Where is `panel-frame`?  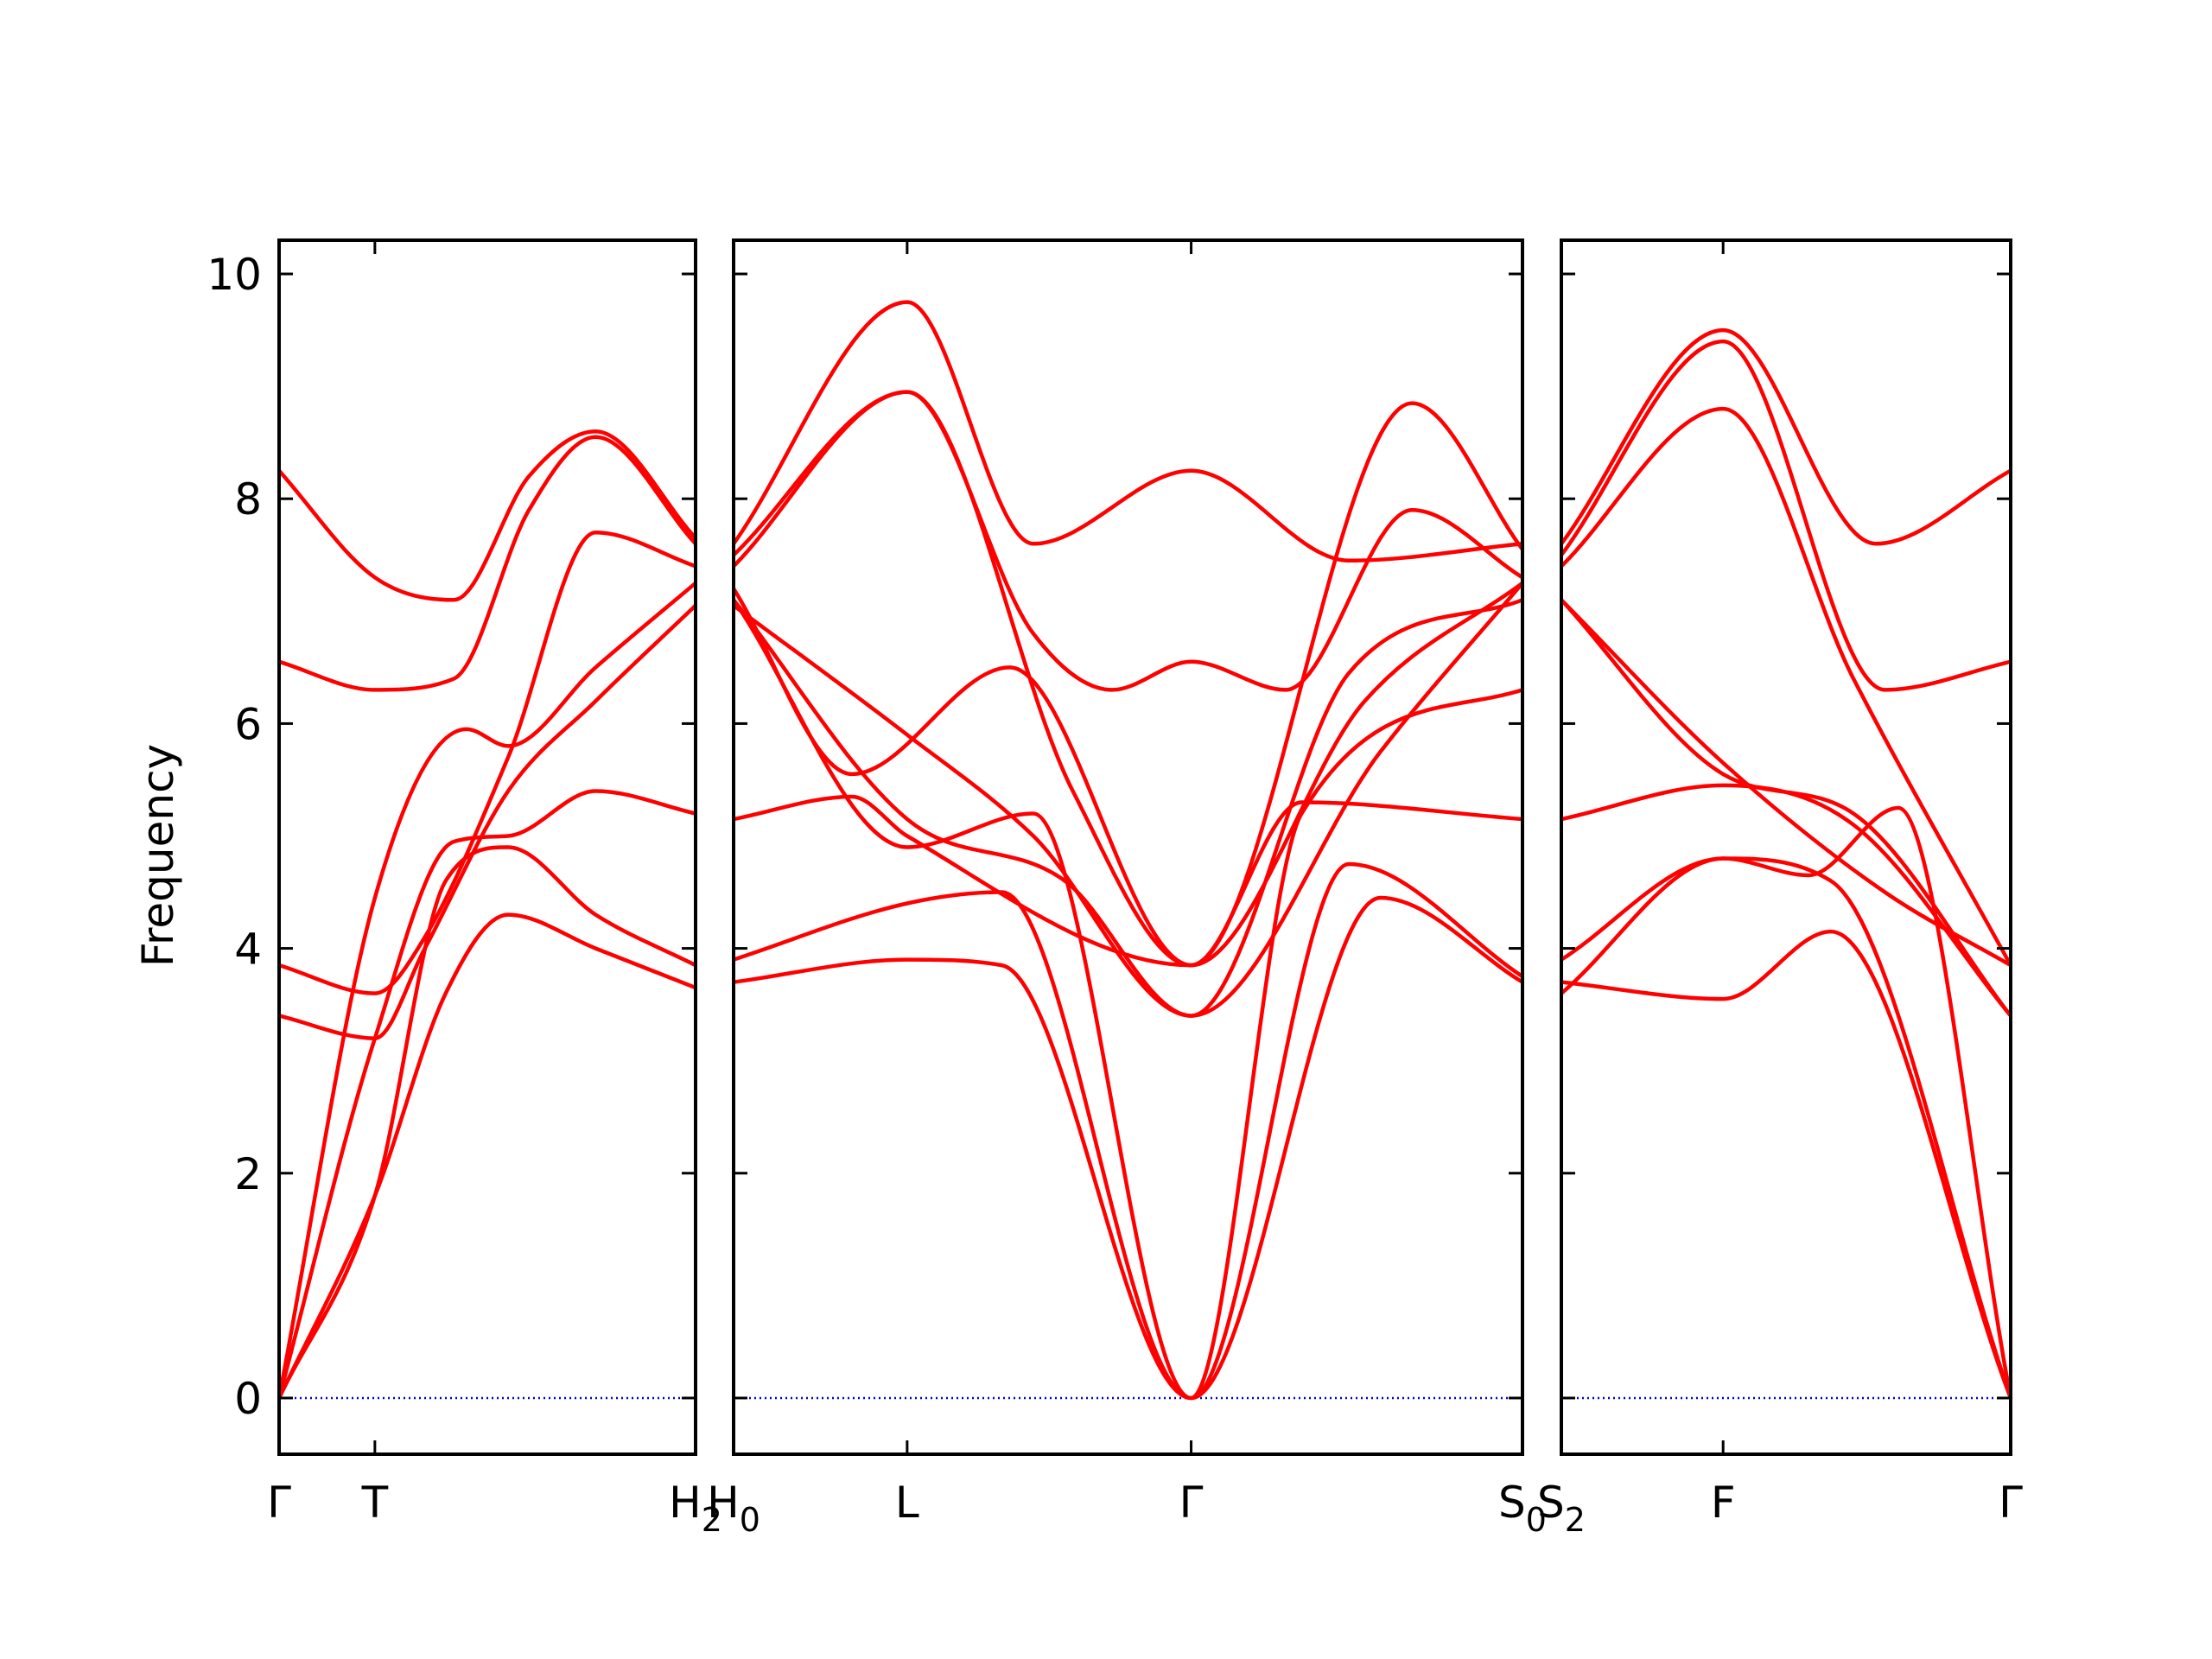
panel-frame is located at coordinates (487, 847).